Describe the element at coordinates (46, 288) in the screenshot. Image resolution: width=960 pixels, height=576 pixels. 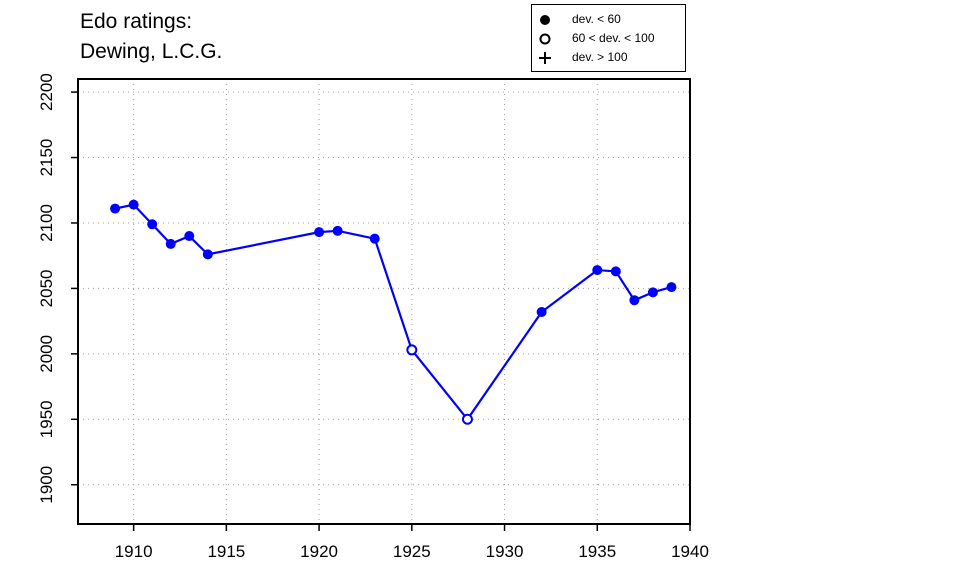
I see `y-tick-label: 2050` at that location.